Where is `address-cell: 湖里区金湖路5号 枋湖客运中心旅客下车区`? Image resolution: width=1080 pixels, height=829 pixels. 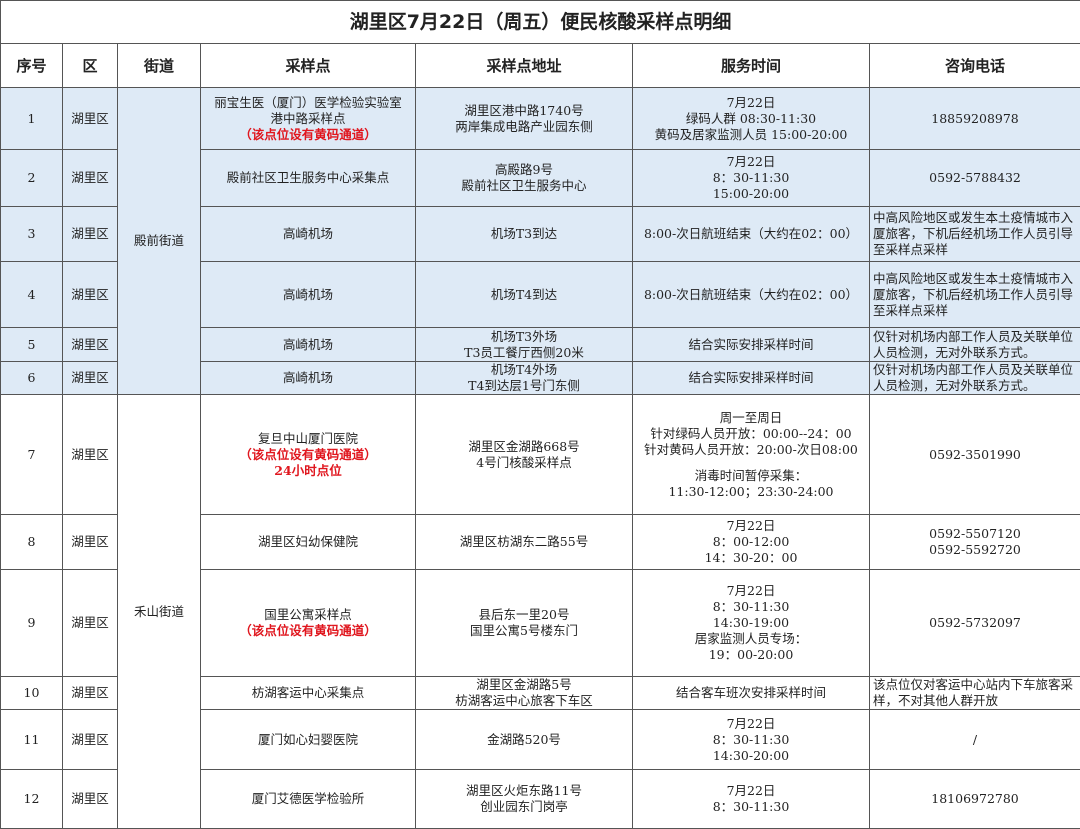
address-cell: 湖里区金湖路5号 枋湖客运中心旅客下车区 is located at coordinates (524, 693).